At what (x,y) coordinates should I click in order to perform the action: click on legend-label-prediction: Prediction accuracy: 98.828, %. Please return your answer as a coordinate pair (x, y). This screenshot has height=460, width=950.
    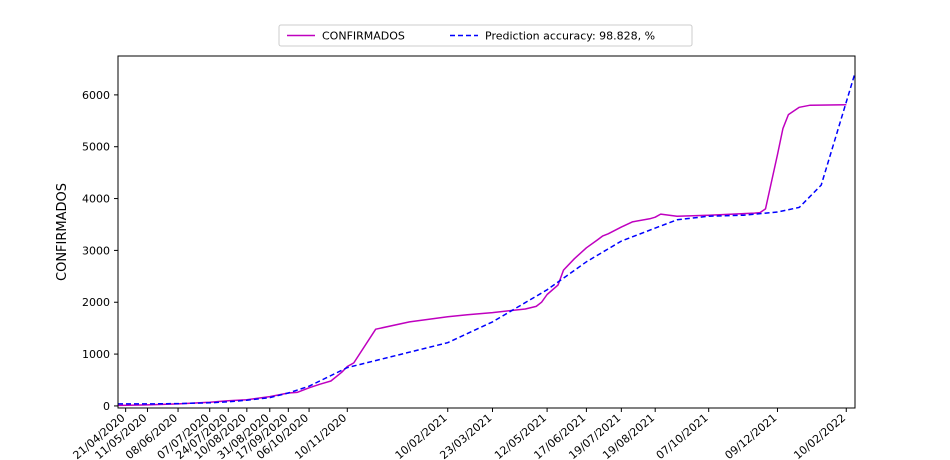
    Looking at the image, I should click on (570, 36).